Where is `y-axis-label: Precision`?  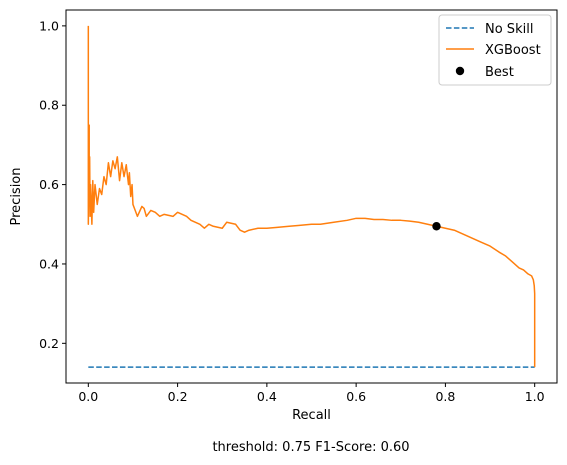
y-axis-label: Precision is located at coordinates (16, 196).